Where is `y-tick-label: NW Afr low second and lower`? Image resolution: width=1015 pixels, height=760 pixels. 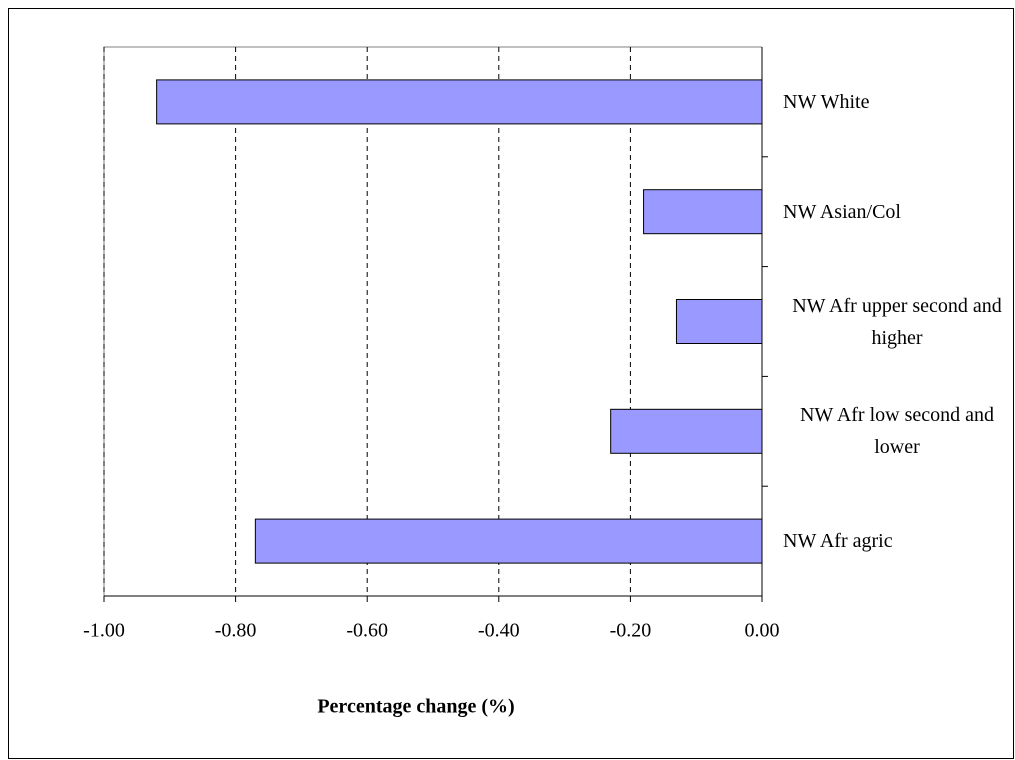
y-tick-label: NW Afr low second and lower is located at coordinates (897, 431).